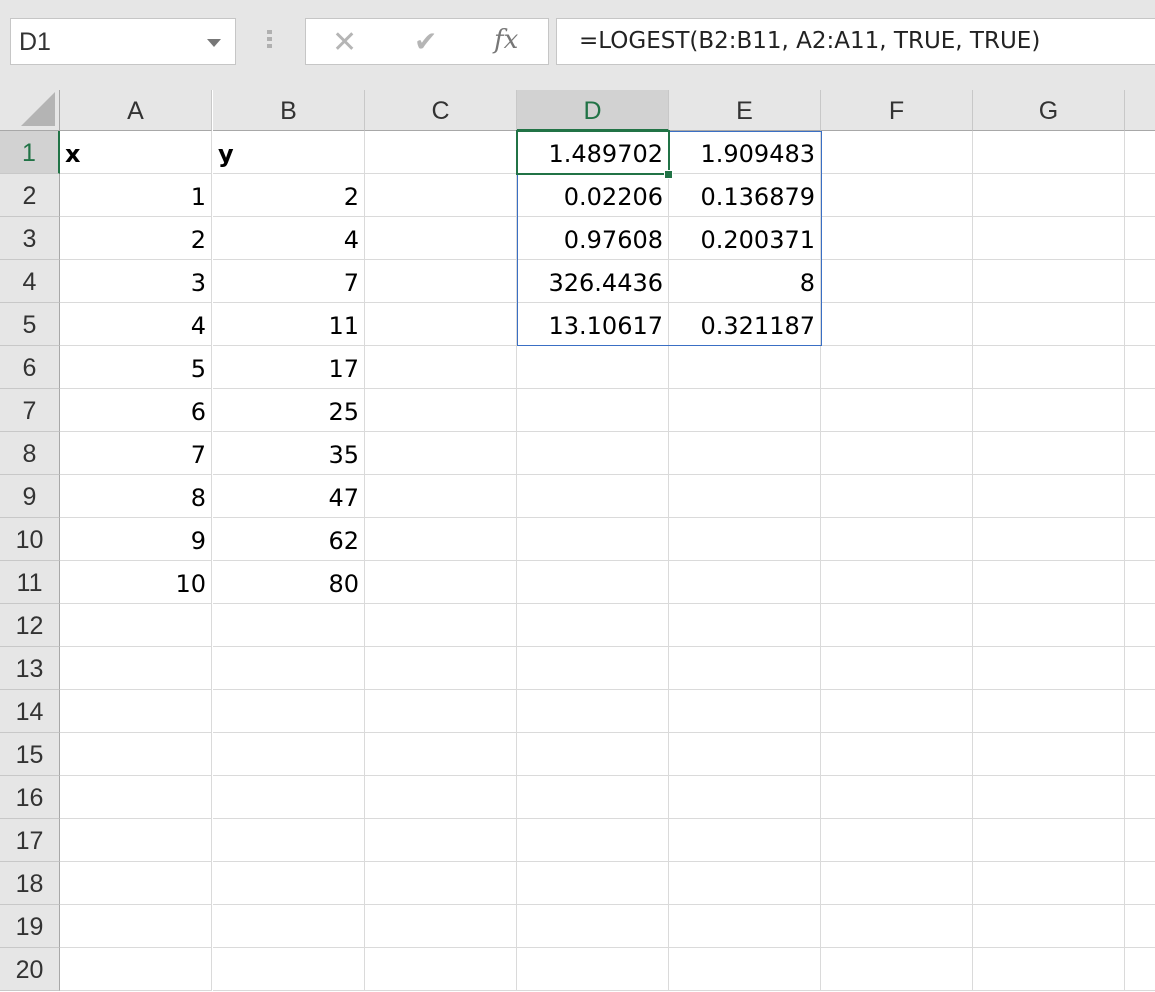  What do you see at coordinates (136, 797) in the screenshot?
I see `cell-A16` at bounding box center [136, 797].